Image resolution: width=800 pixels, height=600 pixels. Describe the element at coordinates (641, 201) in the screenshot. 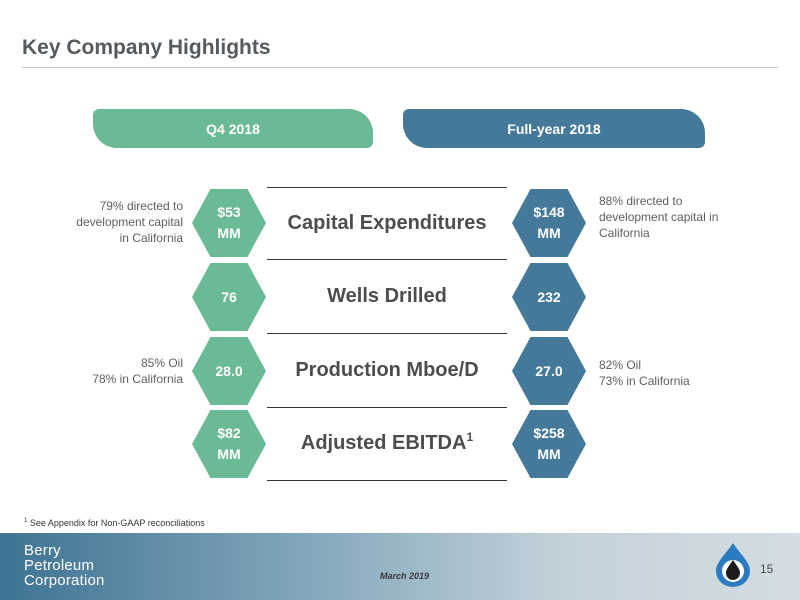

I see `note-line: 88% directed to` at that location.